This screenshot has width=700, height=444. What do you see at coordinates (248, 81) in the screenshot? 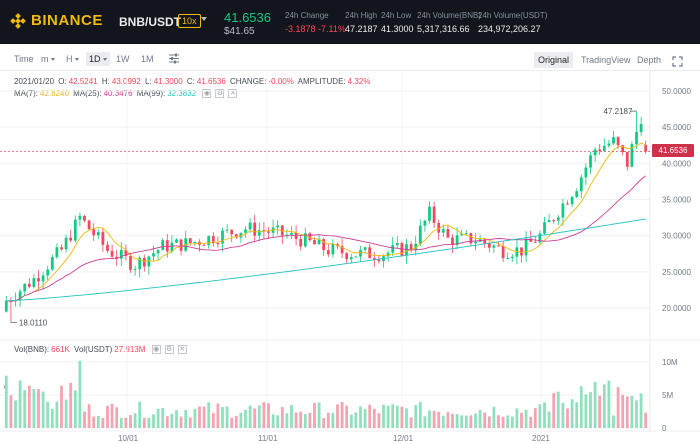
I see `change-label: CHANGE:` at bounding box center [248, 81].